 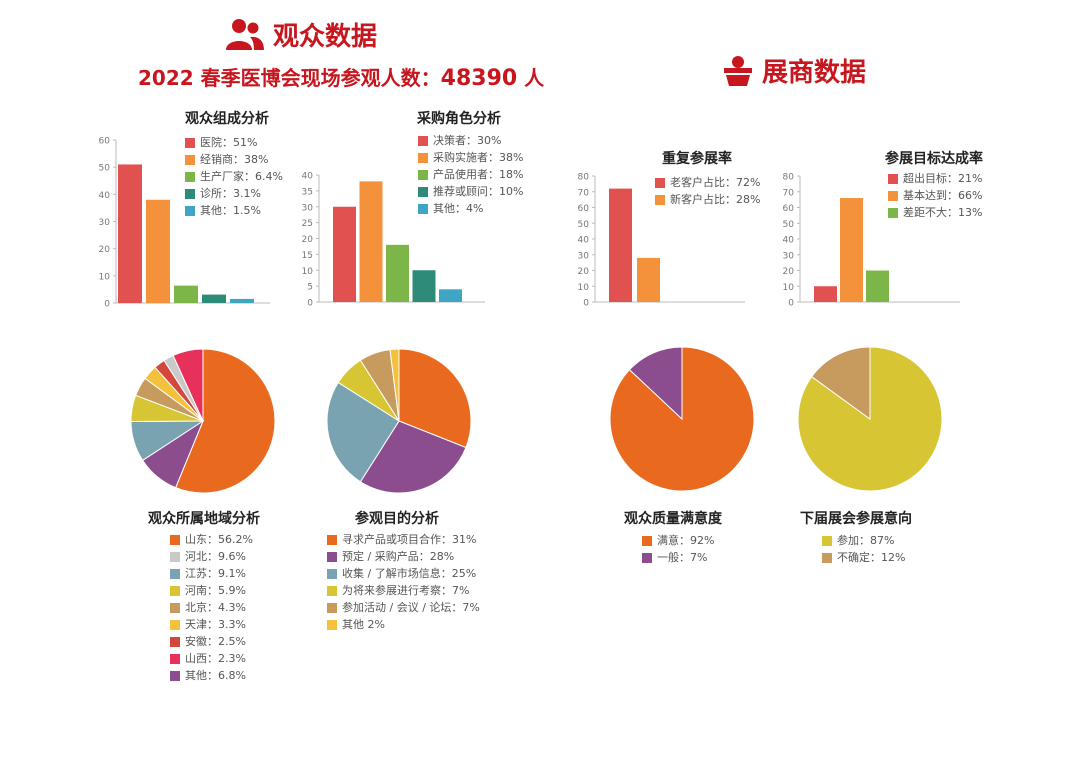 I want to click on y-tick-label: 25, so click(x=307, y=224).